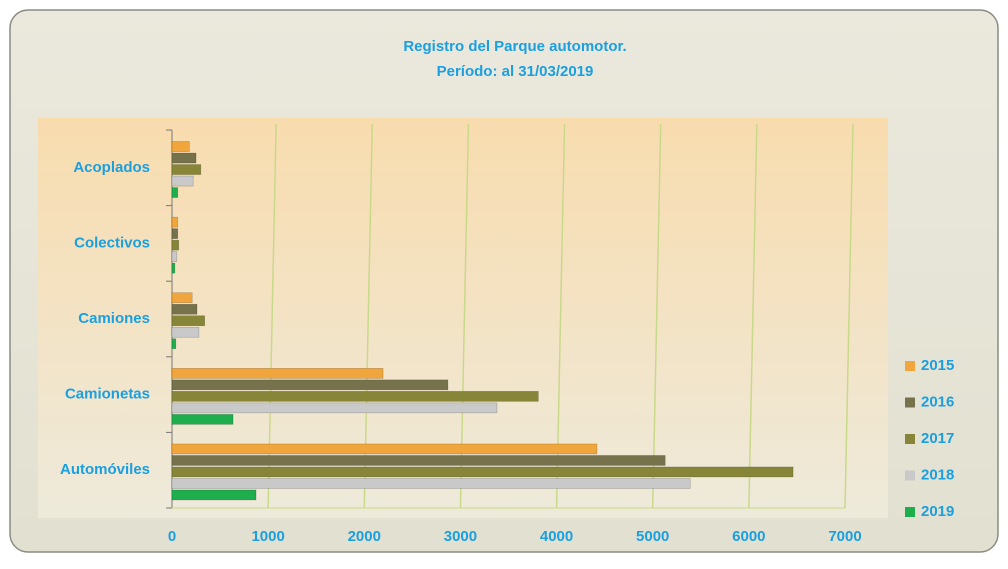  I want to click on legend-label: 2015, so click(937, 365).